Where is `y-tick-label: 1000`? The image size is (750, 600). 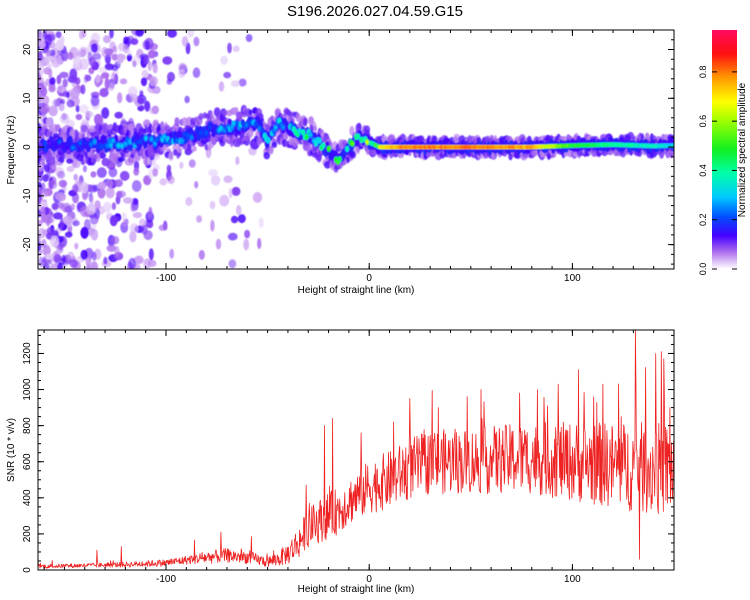 y-tick-label: 1000 is located at coordinates (27, 389).